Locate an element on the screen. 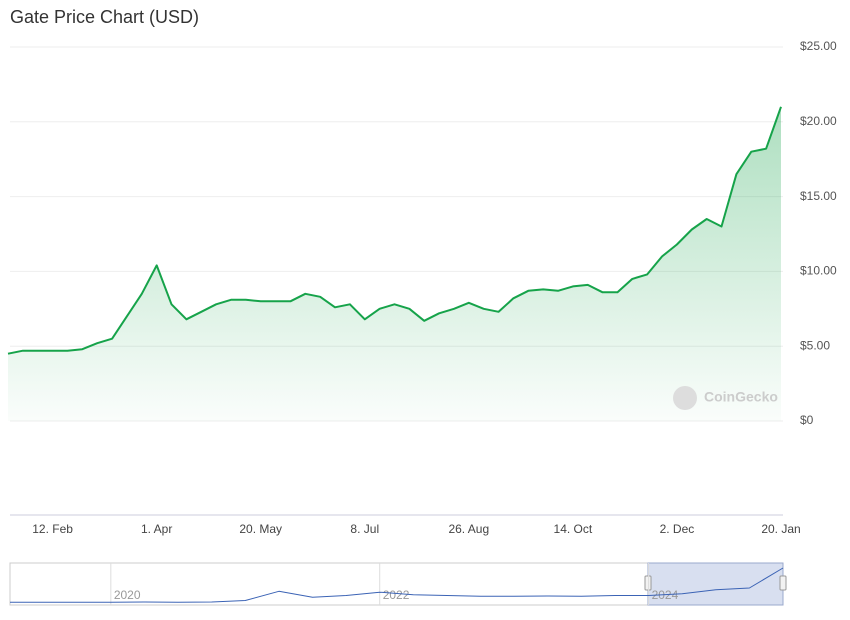  chart-title: Gate Price Chart (USD) is located at coordinates (104, 17).